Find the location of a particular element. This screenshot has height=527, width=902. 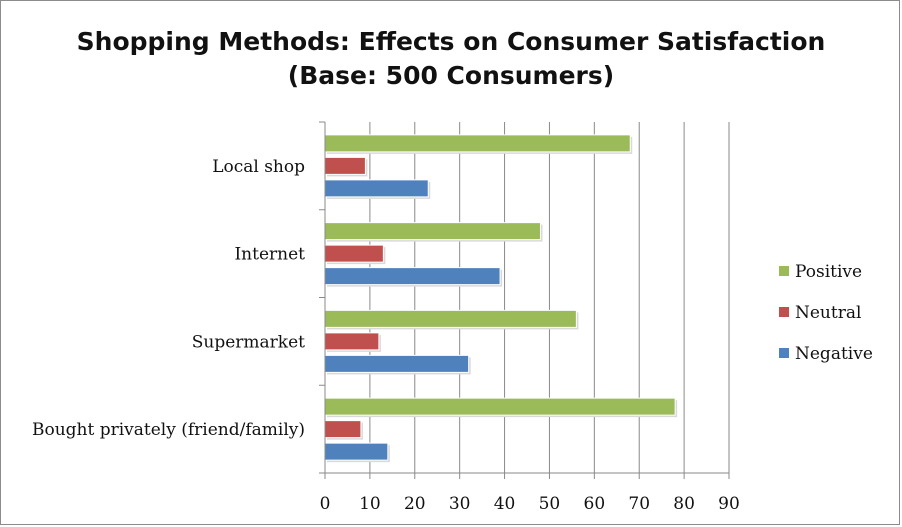

legend-swatch-negative is located at coordinates (784, 353).